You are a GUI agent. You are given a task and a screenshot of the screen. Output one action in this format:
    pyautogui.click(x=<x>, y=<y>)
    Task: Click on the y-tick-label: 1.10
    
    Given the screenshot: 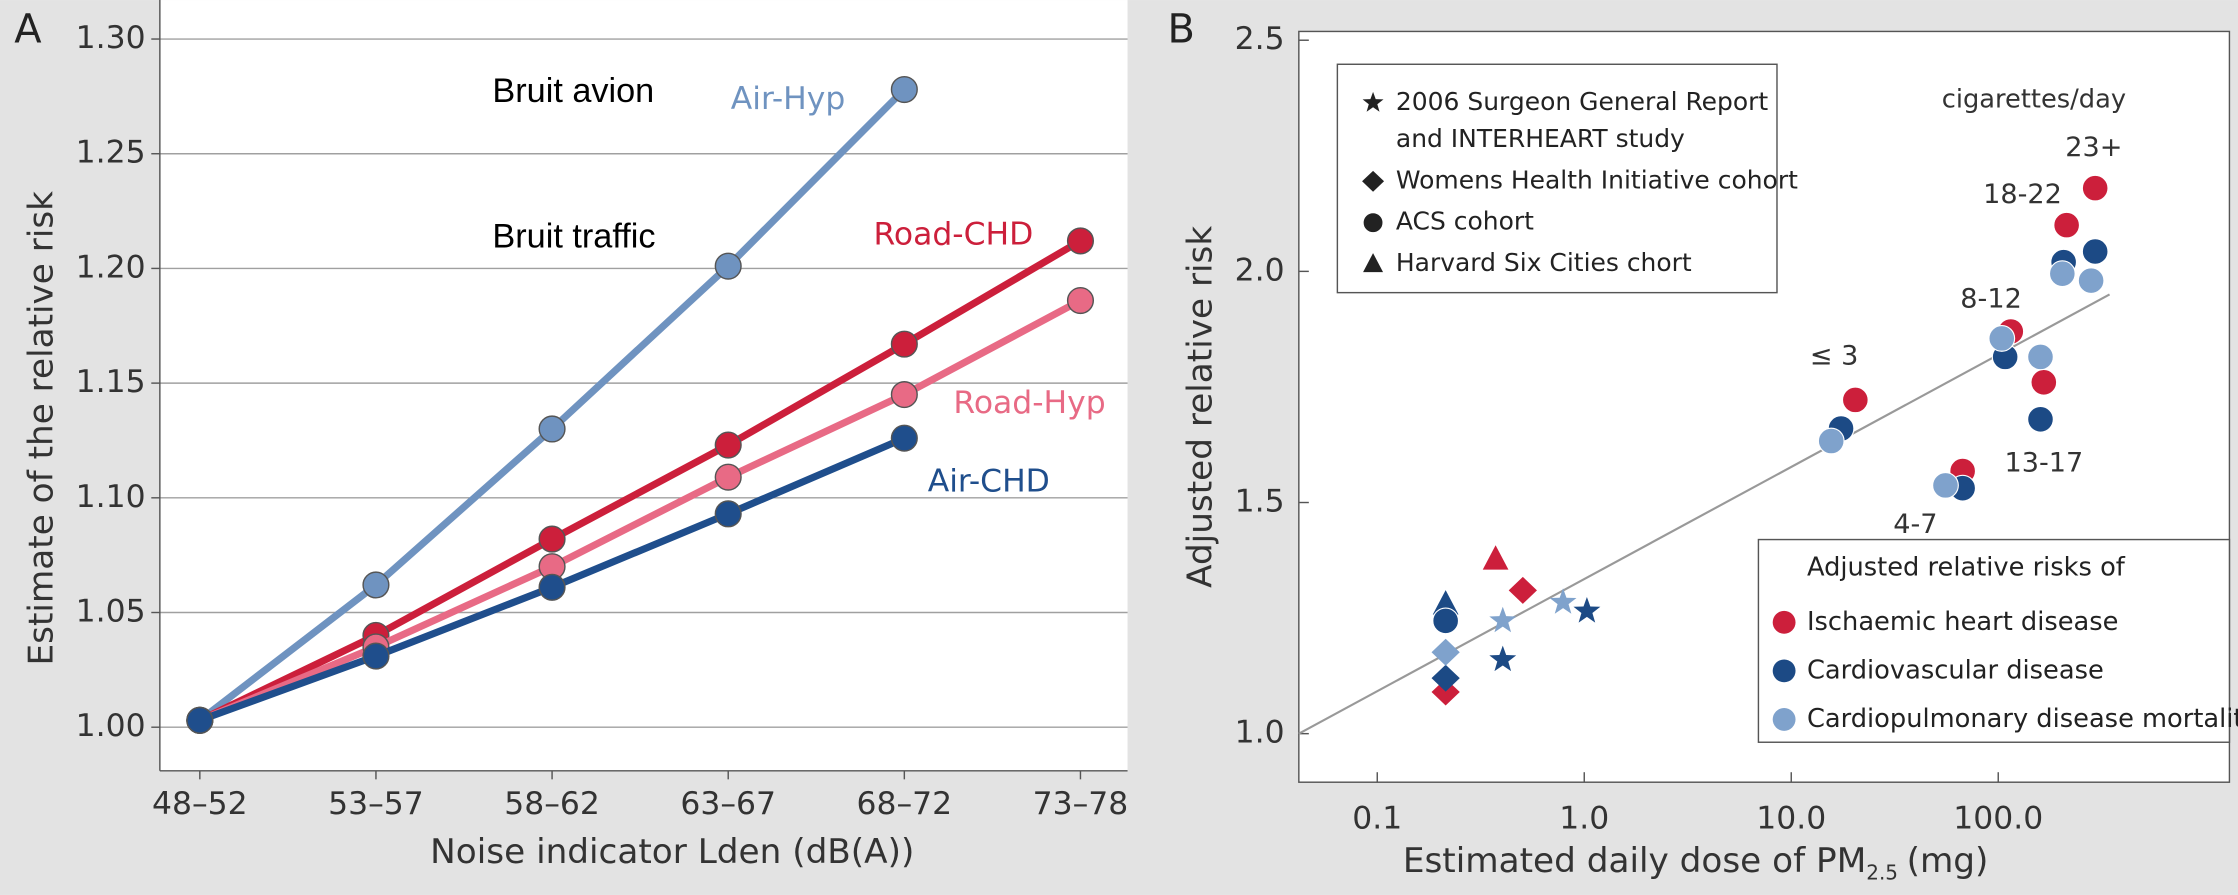 What is the action you would take?
    pyautogui.click(x=111, y=497)
    